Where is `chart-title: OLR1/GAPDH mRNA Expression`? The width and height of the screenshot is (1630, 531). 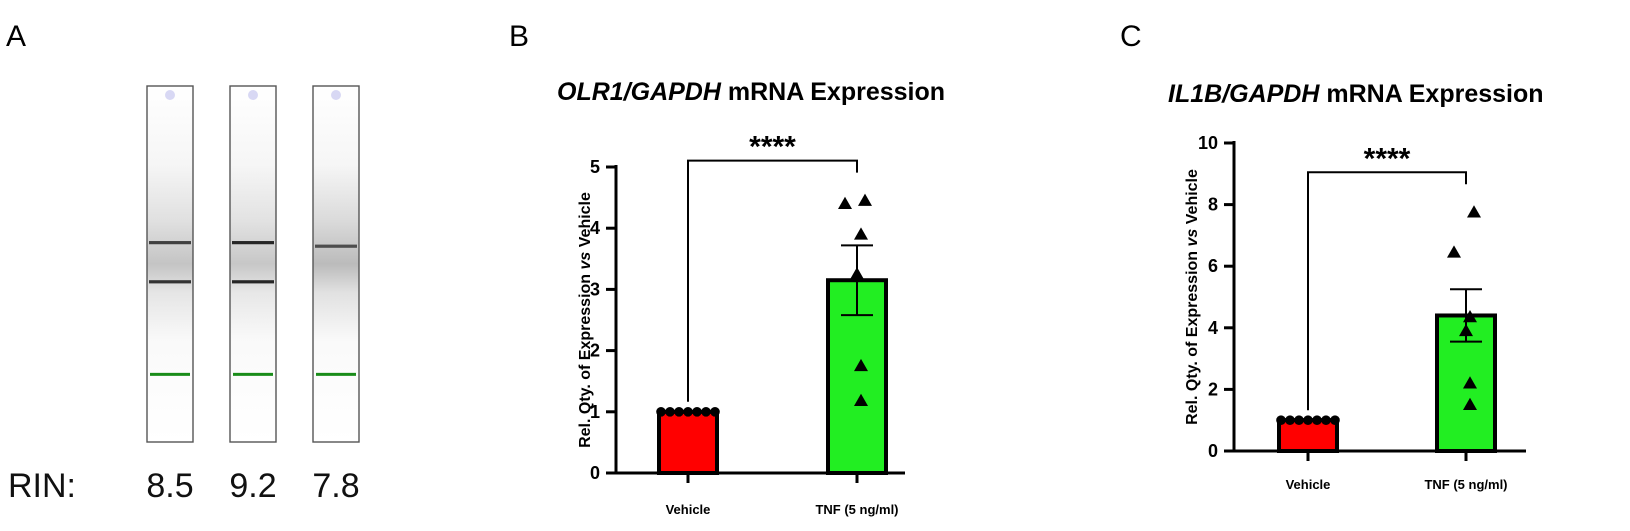
chart-title: OLR1/GAPDH mRNA Expression is located at coordinates (751, 92).